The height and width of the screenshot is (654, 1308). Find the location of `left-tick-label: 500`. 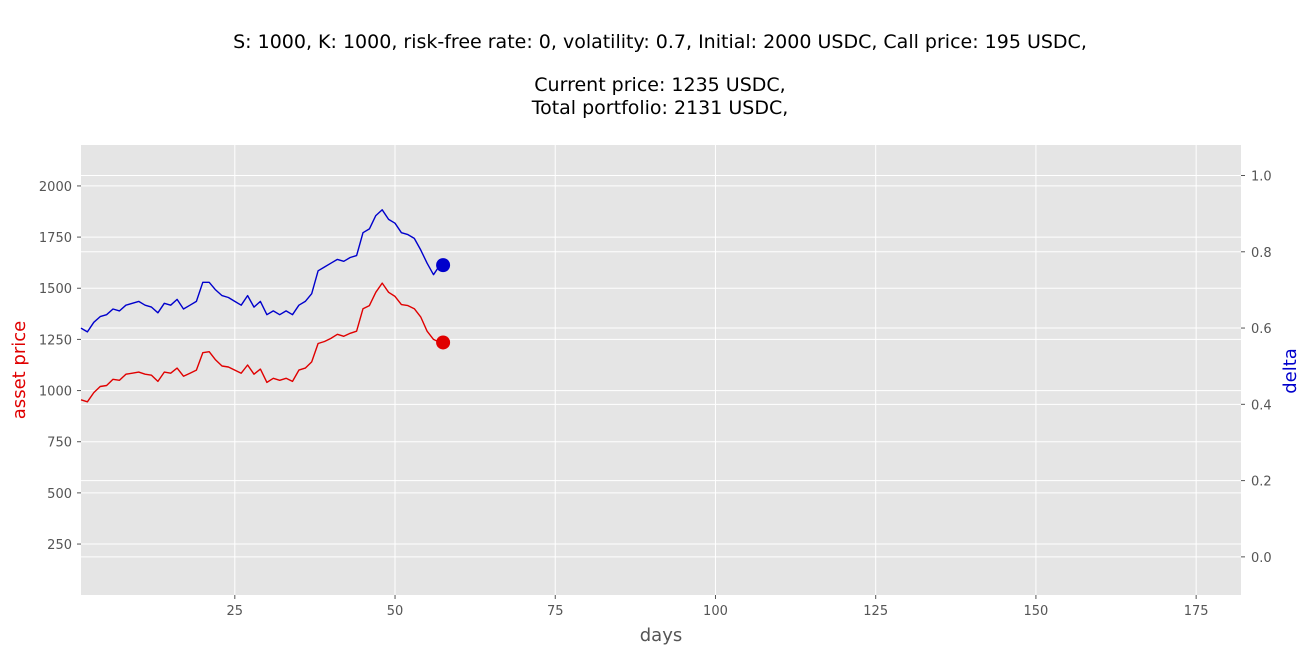

left-tick-label: 500 is located at coordinates (59, 494).